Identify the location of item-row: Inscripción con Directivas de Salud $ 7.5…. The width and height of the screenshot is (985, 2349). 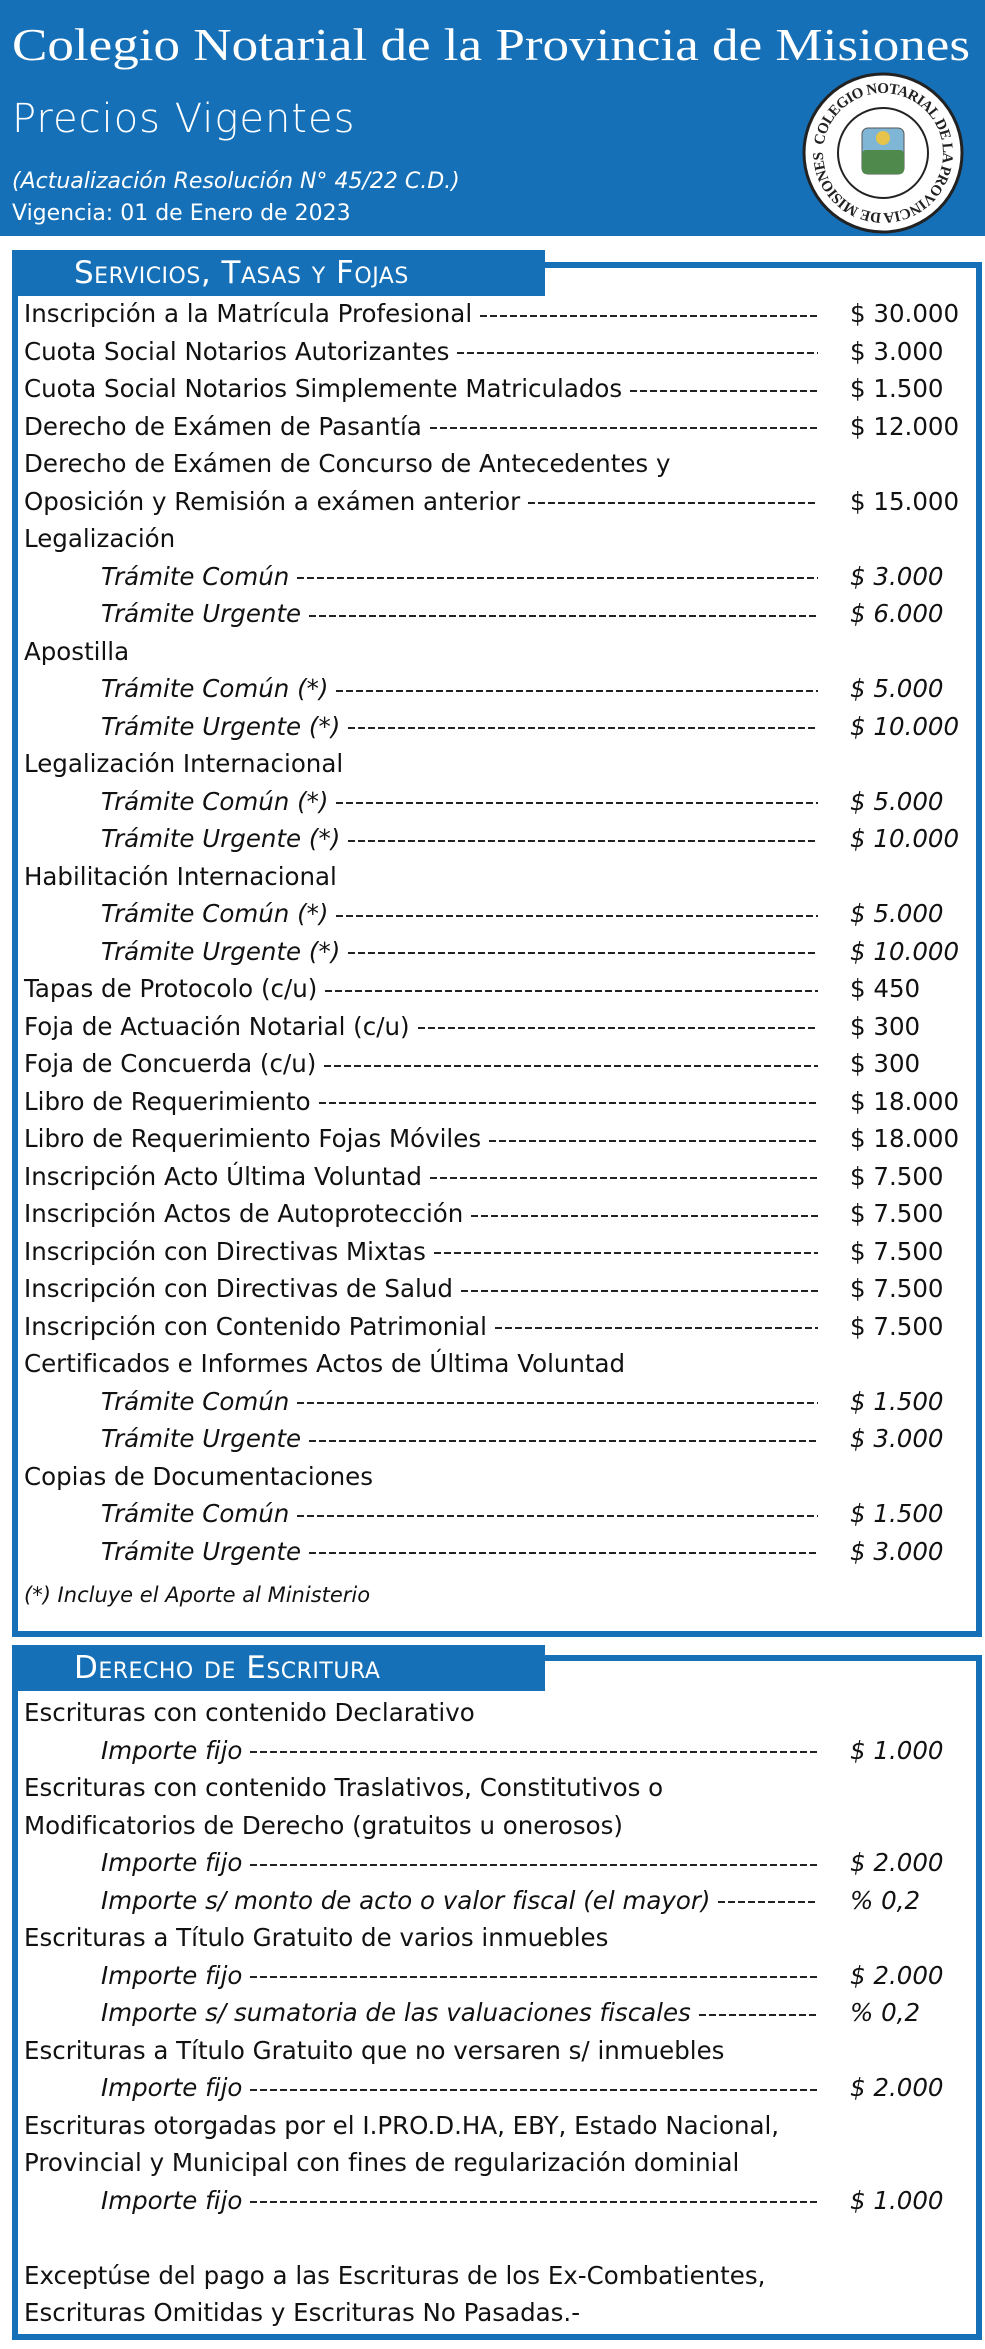
(499, 1289).